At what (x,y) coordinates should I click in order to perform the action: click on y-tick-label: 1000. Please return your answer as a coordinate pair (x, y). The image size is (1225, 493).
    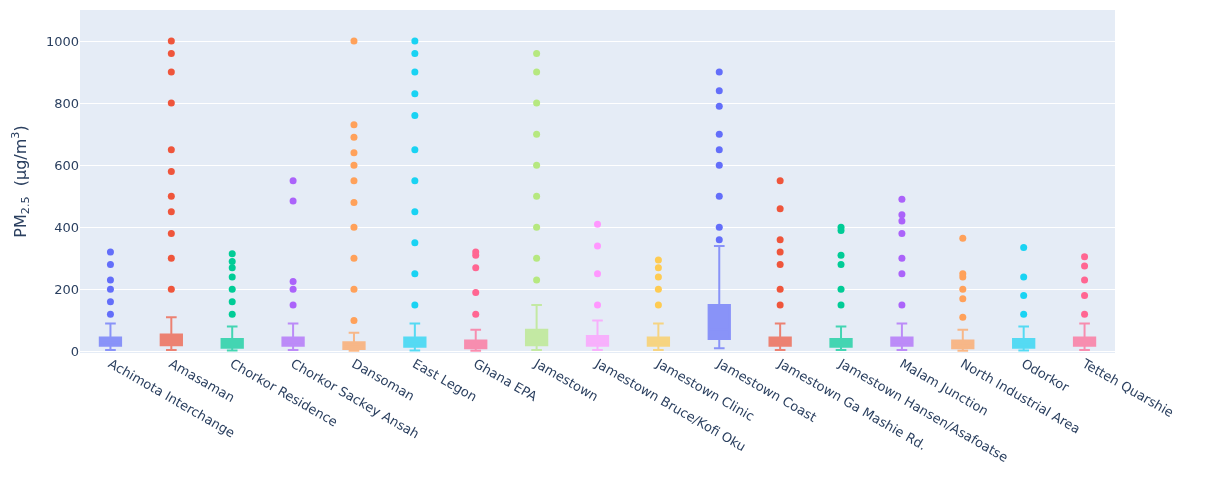
    Looking at the image, I should click on (62, 41).